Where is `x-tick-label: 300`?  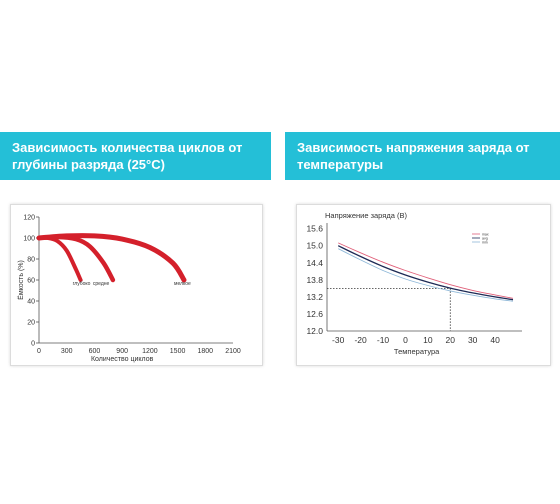
x-tick-label: 300 is located at coordinates (67, 351).